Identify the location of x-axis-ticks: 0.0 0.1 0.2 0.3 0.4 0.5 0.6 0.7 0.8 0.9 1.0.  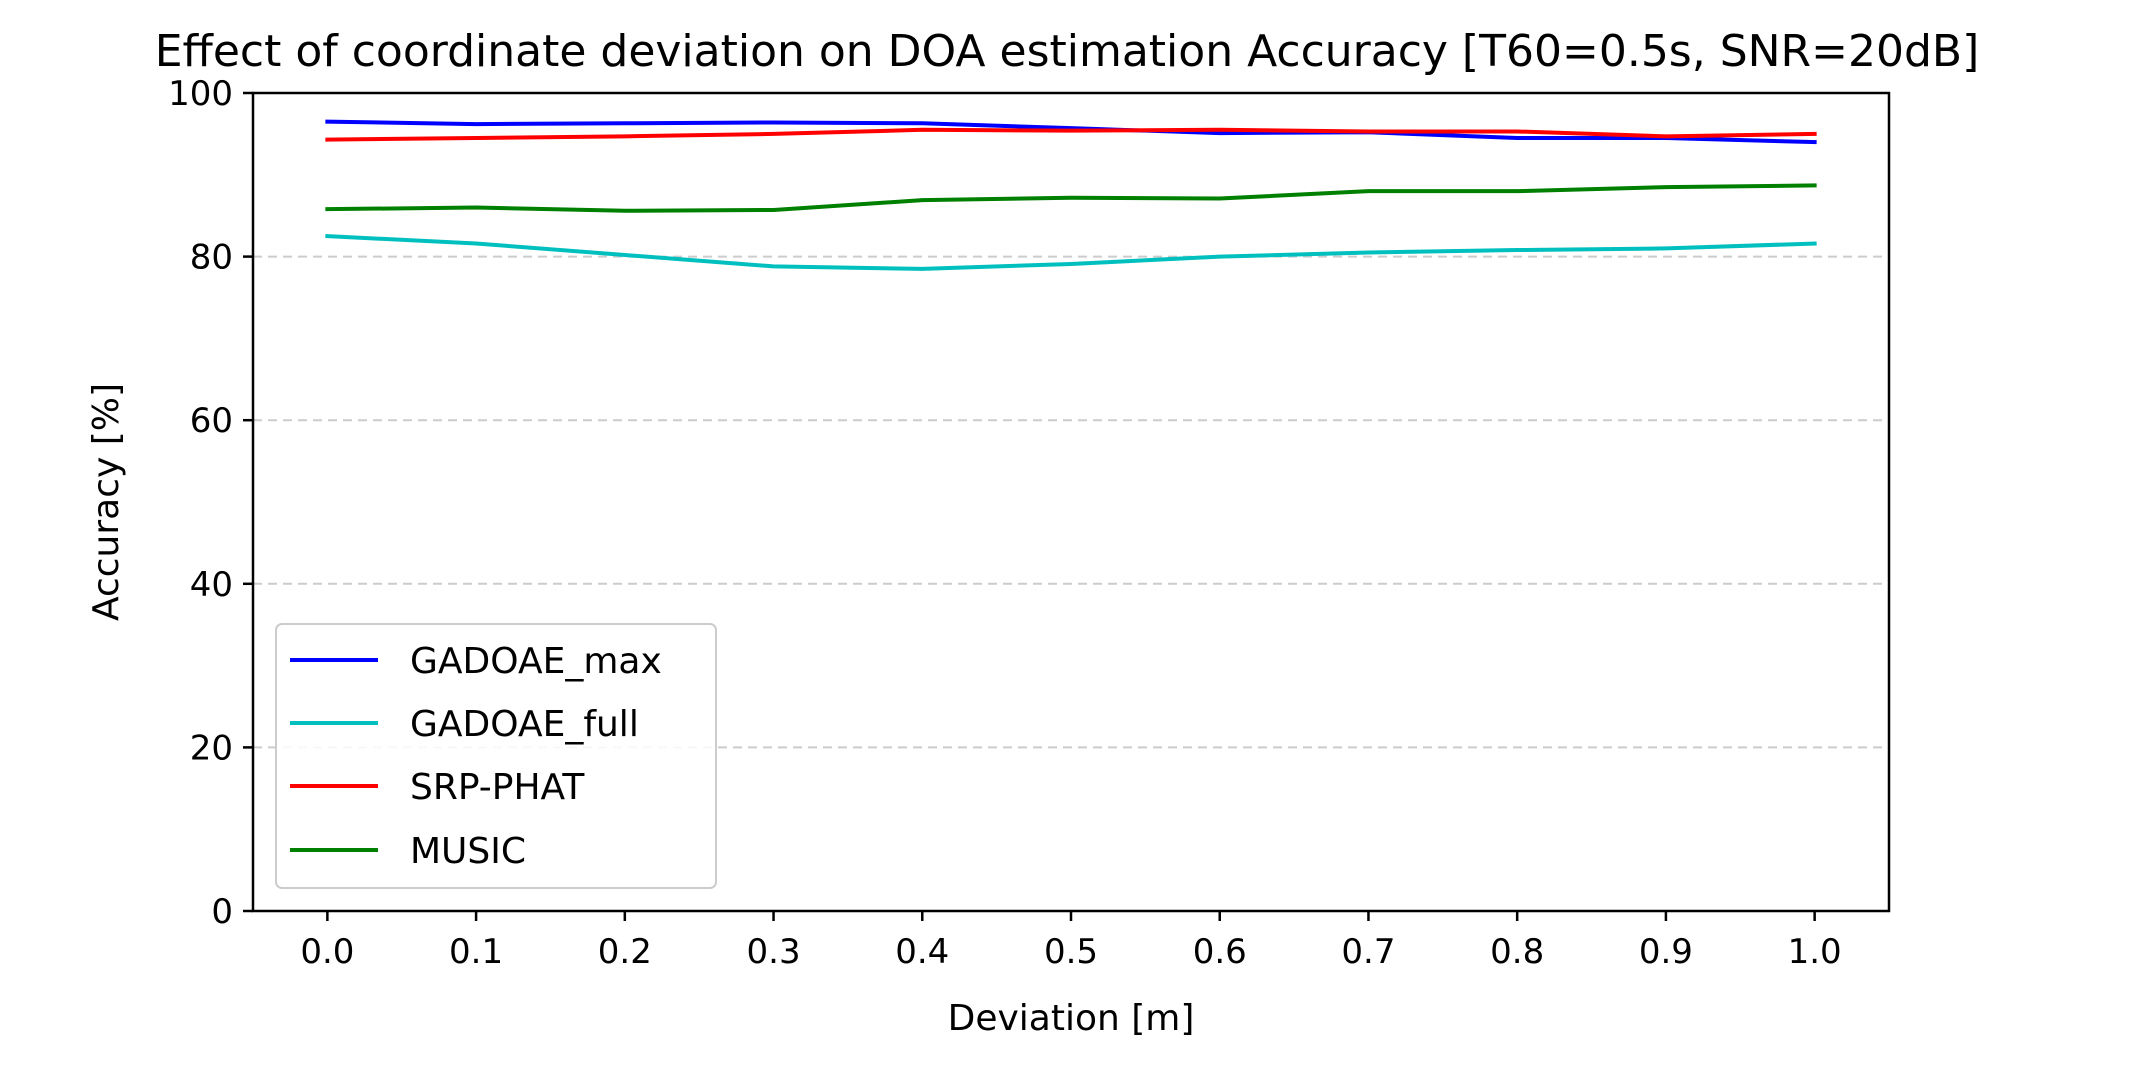
(1071, 941).